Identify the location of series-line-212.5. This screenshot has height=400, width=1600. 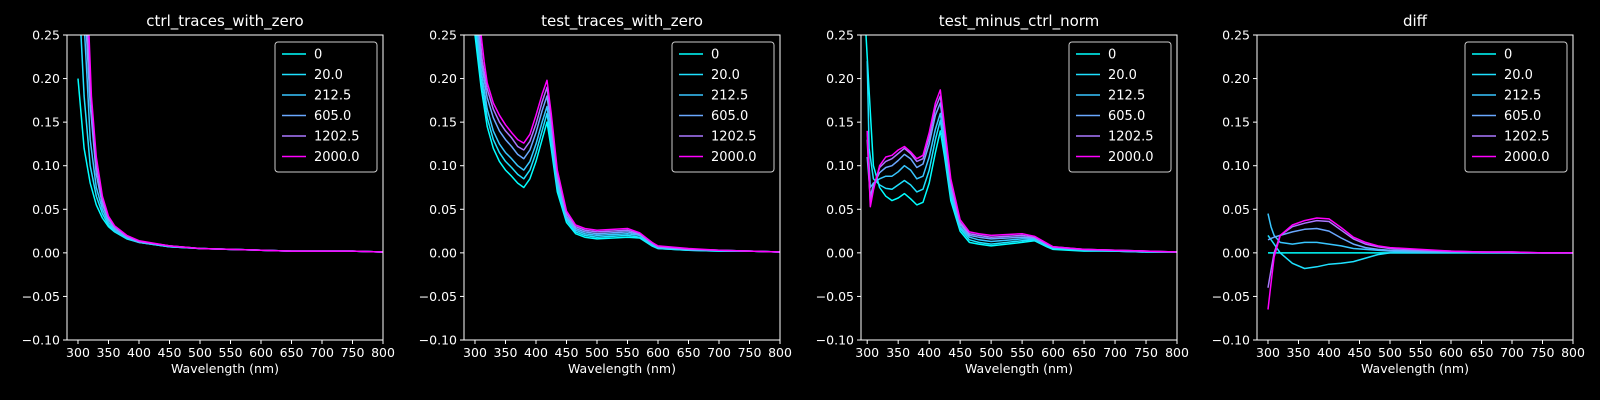
(1420, 233).